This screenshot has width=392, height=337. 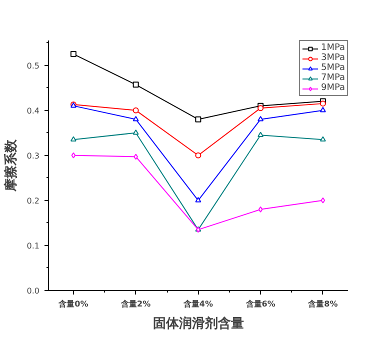 What do you see at coordinates (198, 324) in the screenshot?
I see `x-axis-title: 固体润滑剂含量` at bounding box center [198, 324].